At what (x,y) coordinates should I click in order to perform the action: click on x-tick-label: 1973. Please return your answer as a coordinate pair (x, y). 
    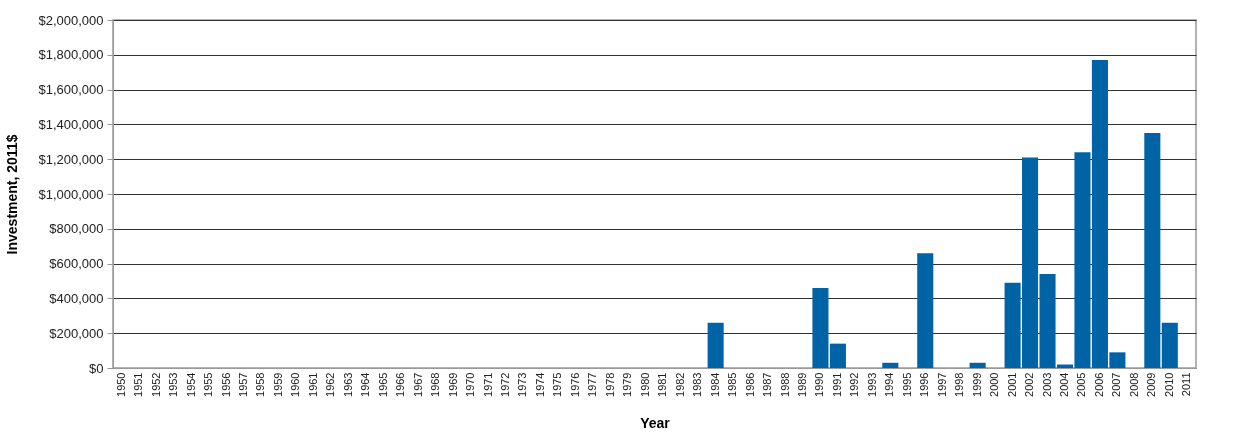
    Looking at the image, I should click on (522, 384).